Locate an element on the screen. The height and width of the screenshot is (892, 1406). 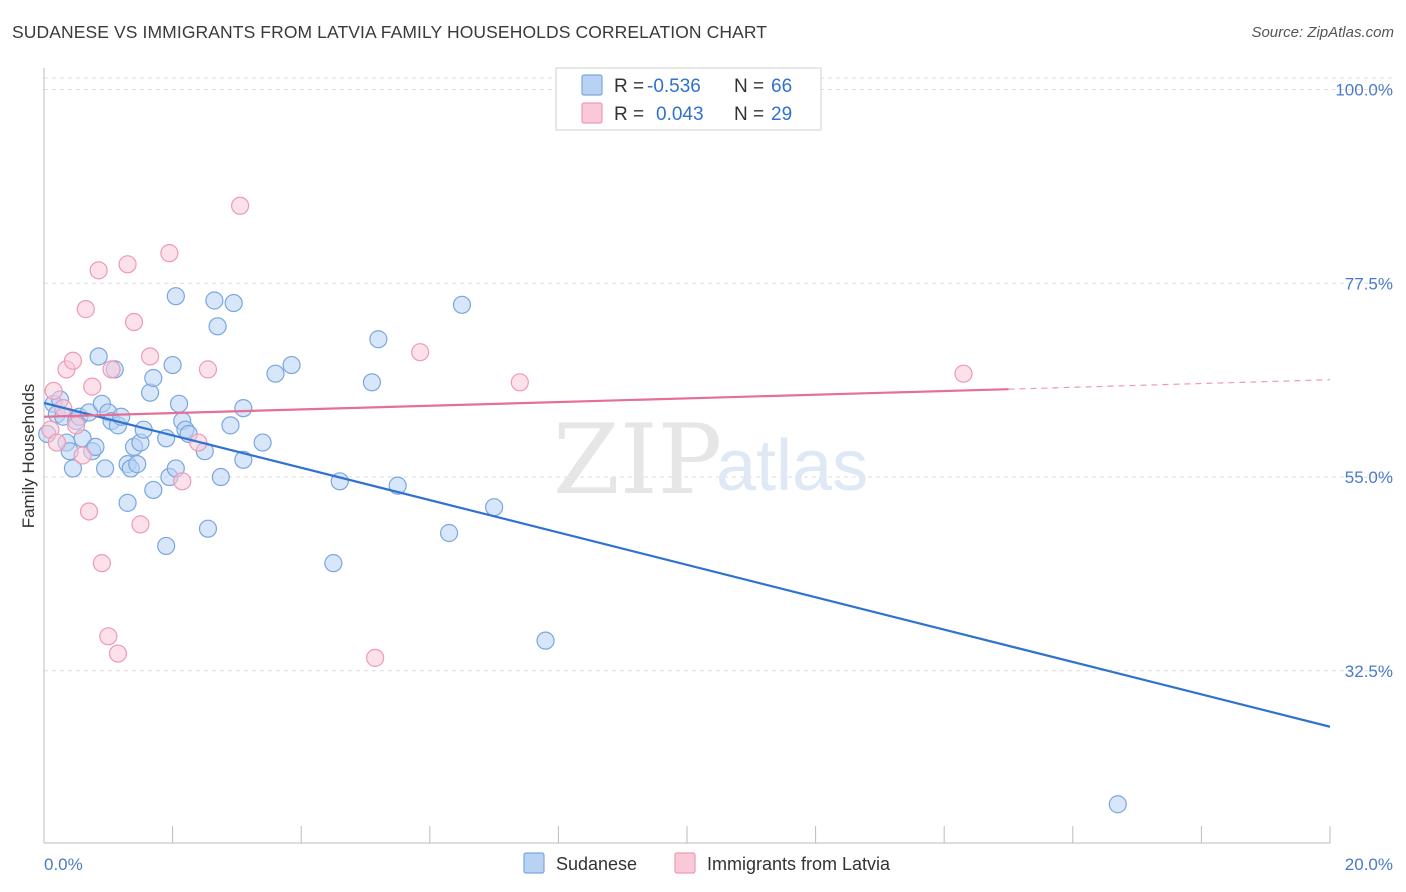
watermark: ZIP atlas is located at coordinates (710, 460).